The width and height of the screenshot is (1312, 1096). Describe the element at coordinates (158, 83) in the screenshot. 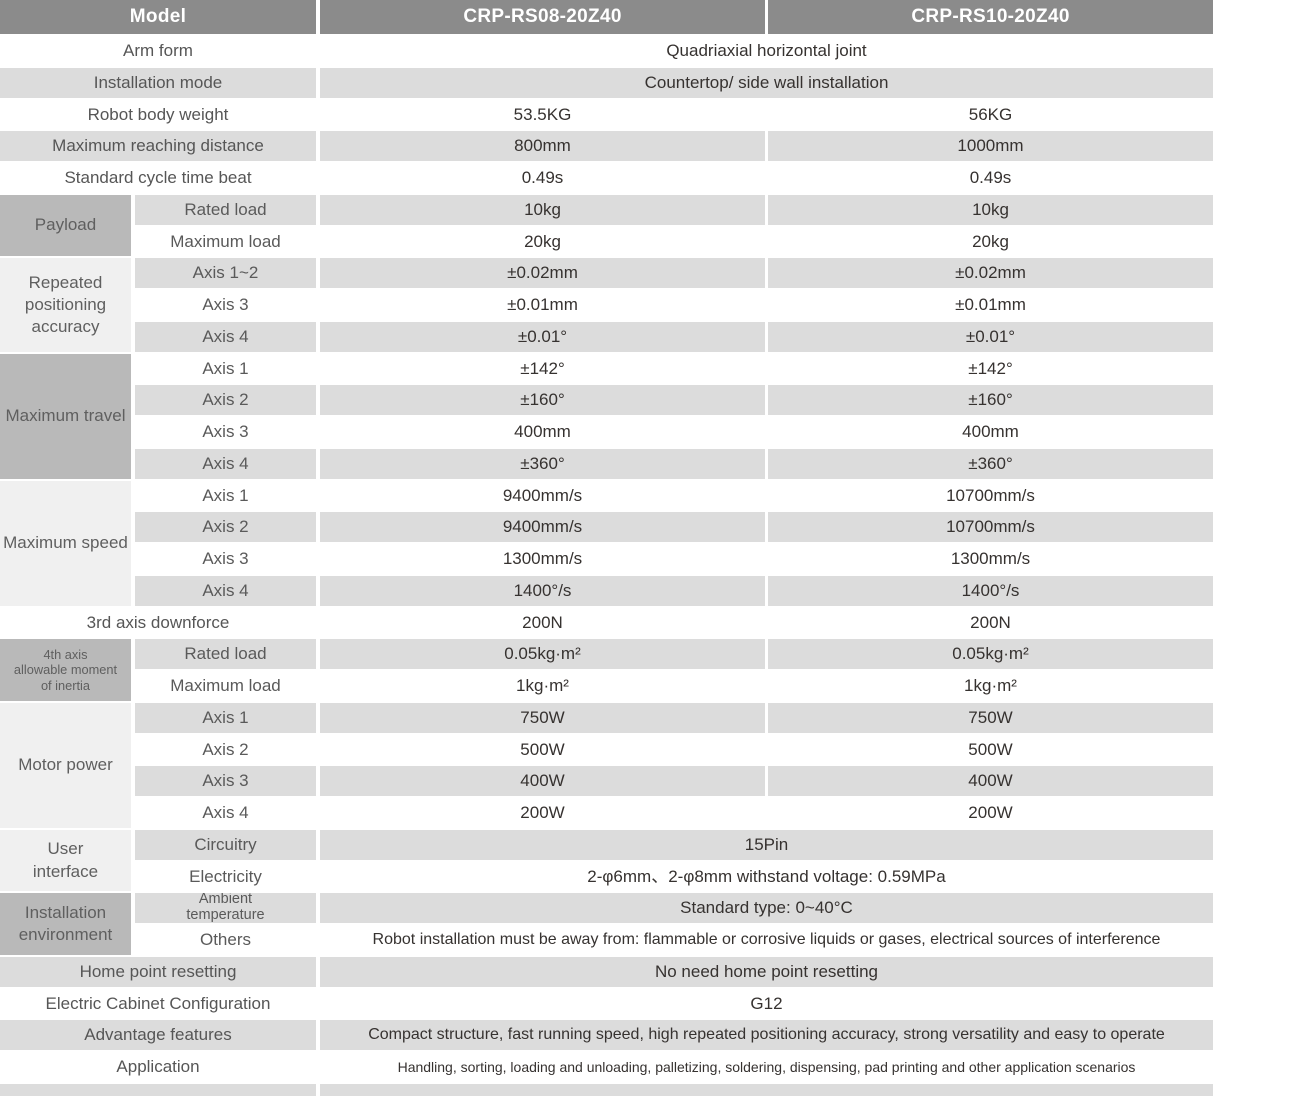

I see `row-label: Installation mode` at that location.